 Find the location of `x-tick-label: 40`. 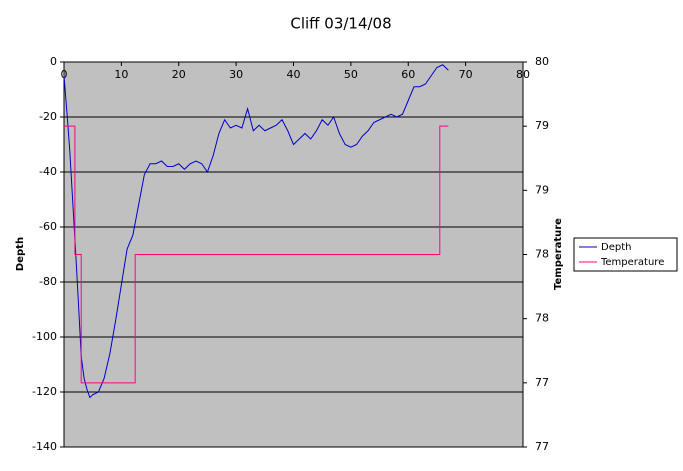

x-tick-label: 40 is located at coordinates (294, 74).